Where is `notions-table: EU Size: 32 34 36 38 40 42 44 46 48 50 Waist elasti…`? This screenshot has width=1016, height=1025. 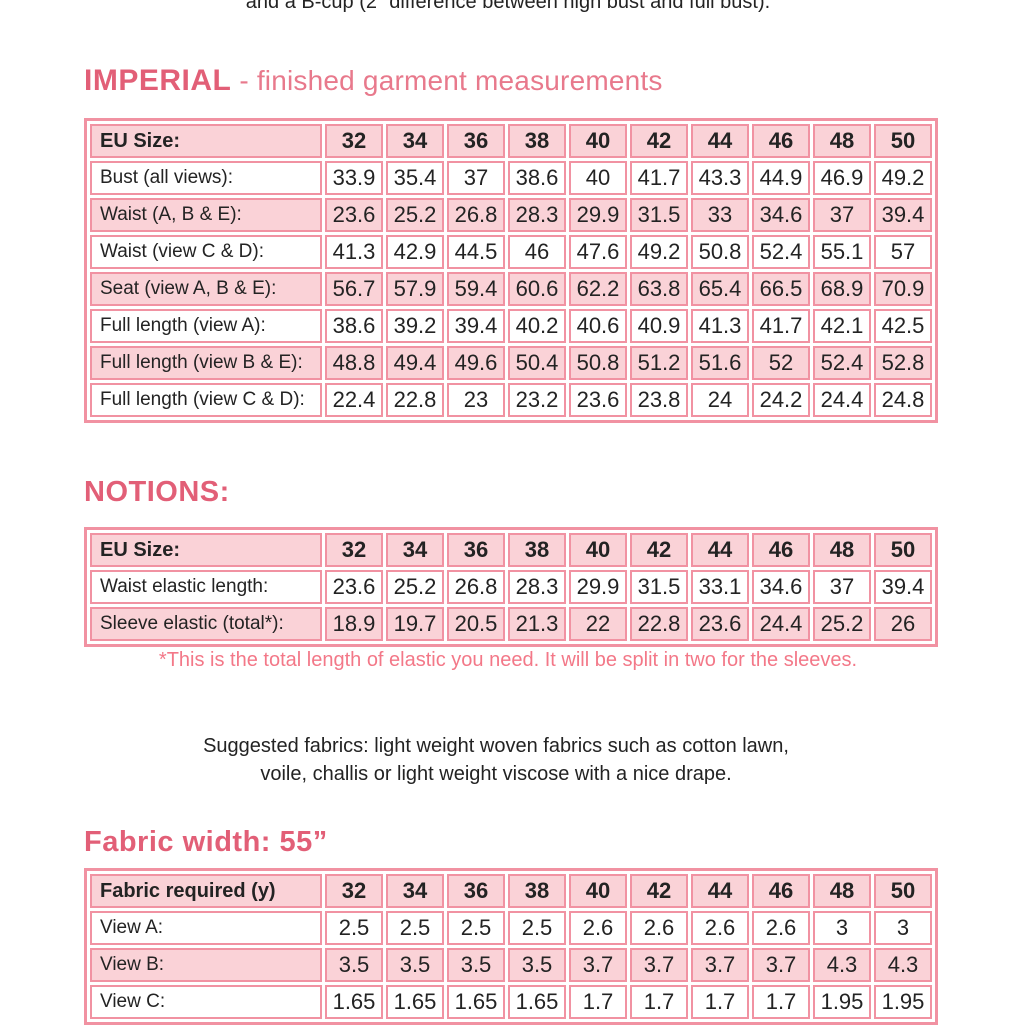
notions-table: EU Size: 32 34 36 38 40 42 44 46 48 50 Waist elasti… is located at coordinates (511, 587).